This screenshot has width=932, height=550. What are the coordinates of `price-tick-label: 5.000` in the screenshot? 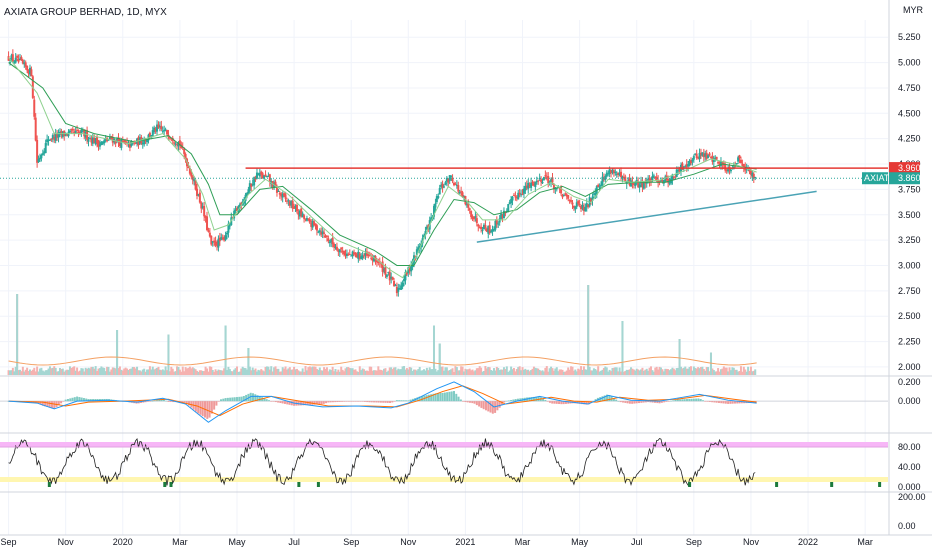 It's located at (909, 63).